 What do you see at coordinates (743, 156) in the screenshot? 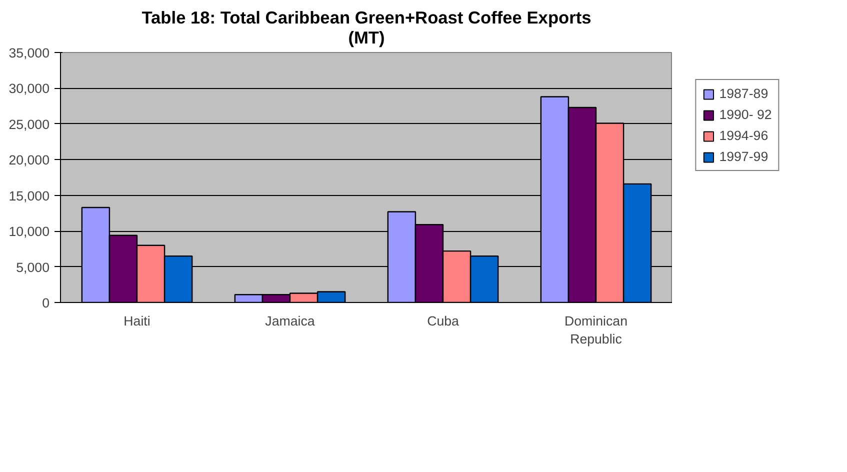
I see `legend-label: 1997-99` at bounding box center [743, 156].